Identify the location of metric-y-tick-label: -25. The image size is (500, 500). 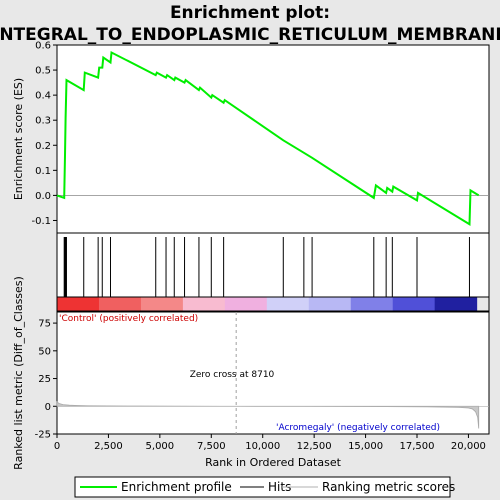
(43, 435).